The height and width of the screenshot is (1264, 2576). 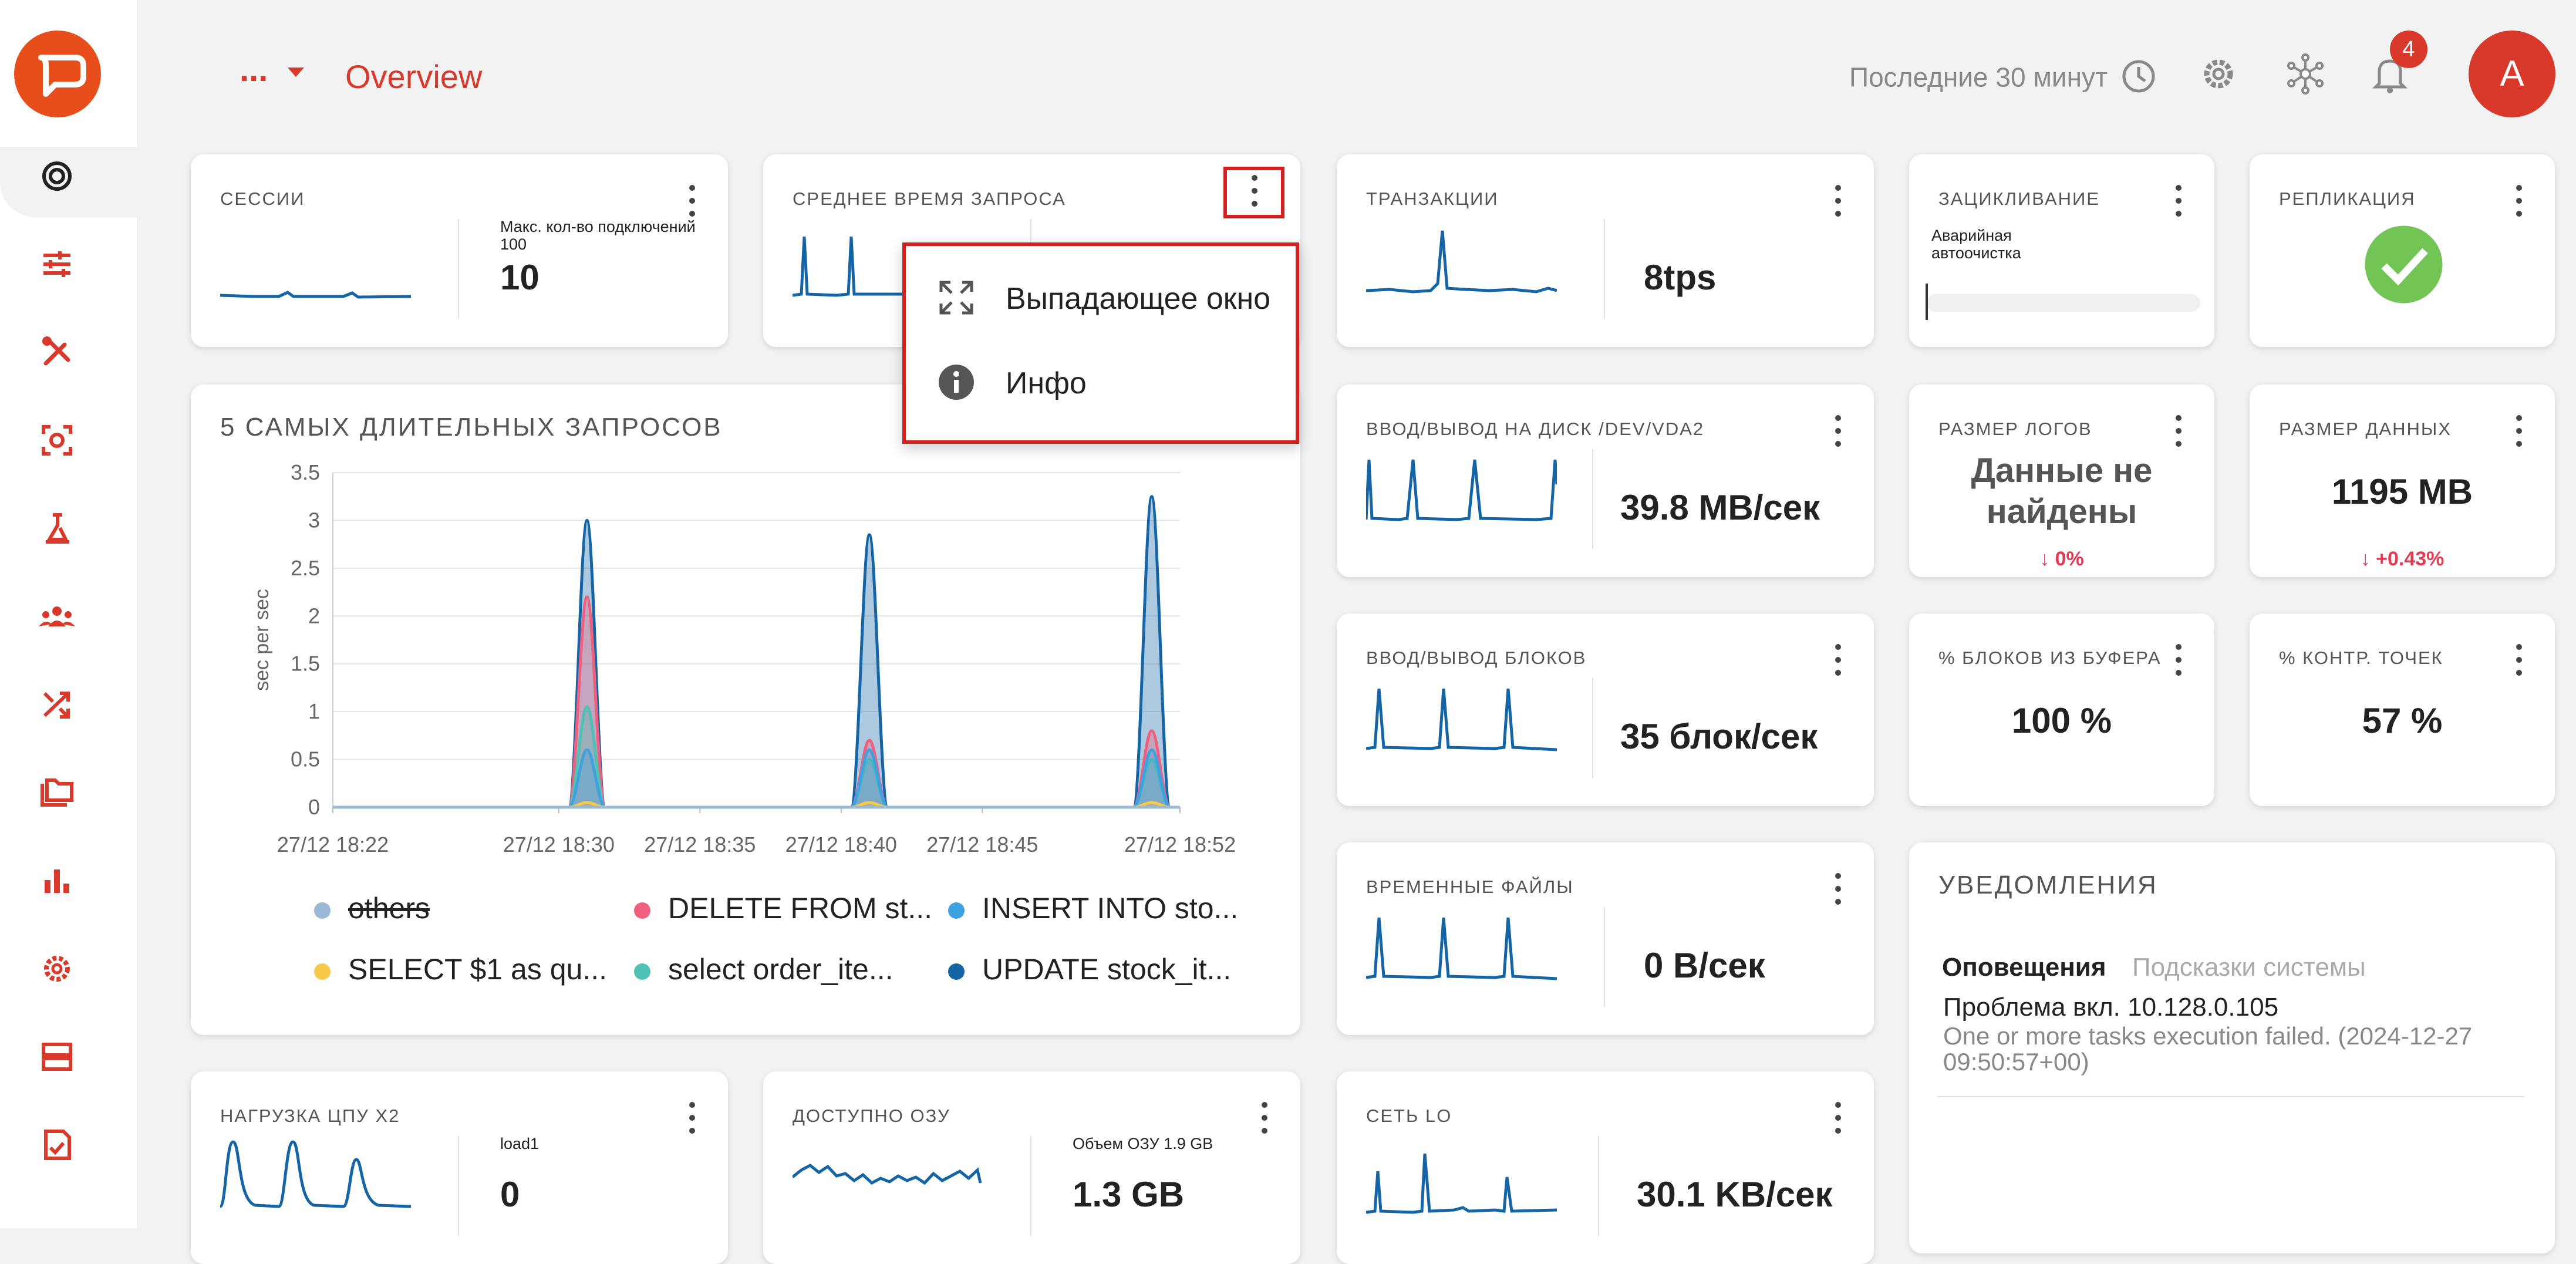 What do you see at coordinates (2024, 968) in the screenshot?
I see `tab-alerts: Оповещения` at bounding box center [2024, 968].